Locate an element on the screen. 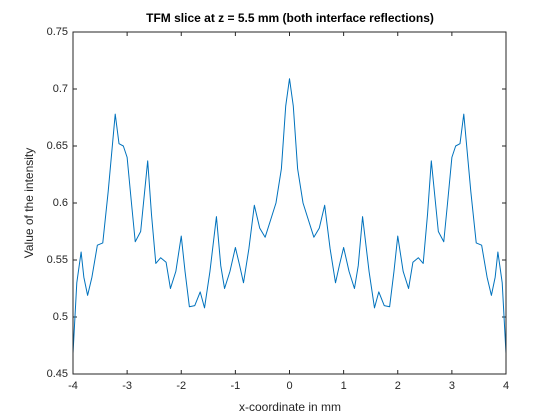 The image size is (560, 420). x-tick-label: 4 is located at coordinates (506, 386).